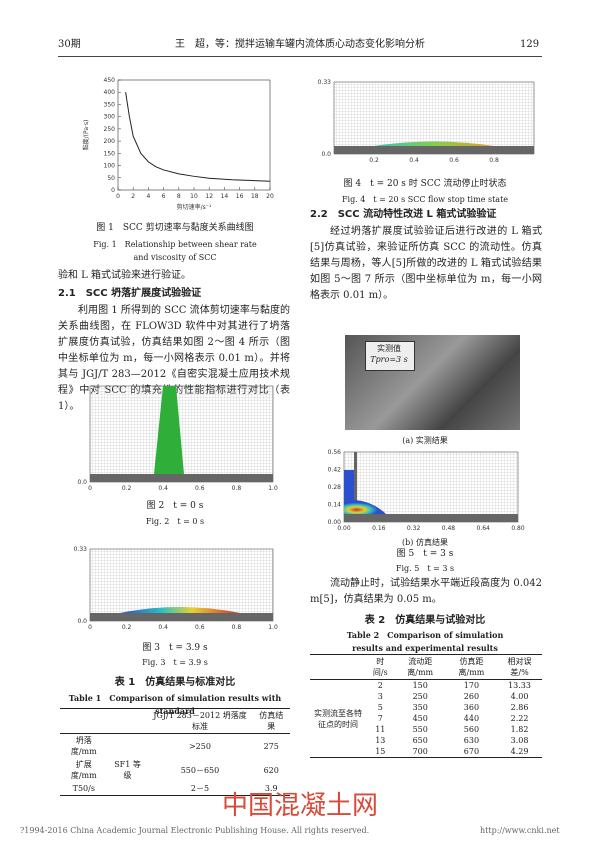 This screenshot has height=849, width=600. What do you see at coordinates (420, 667) in the screenshot?
I see `table-cell: 流动距离/mm` at bounding box center [420, 667].